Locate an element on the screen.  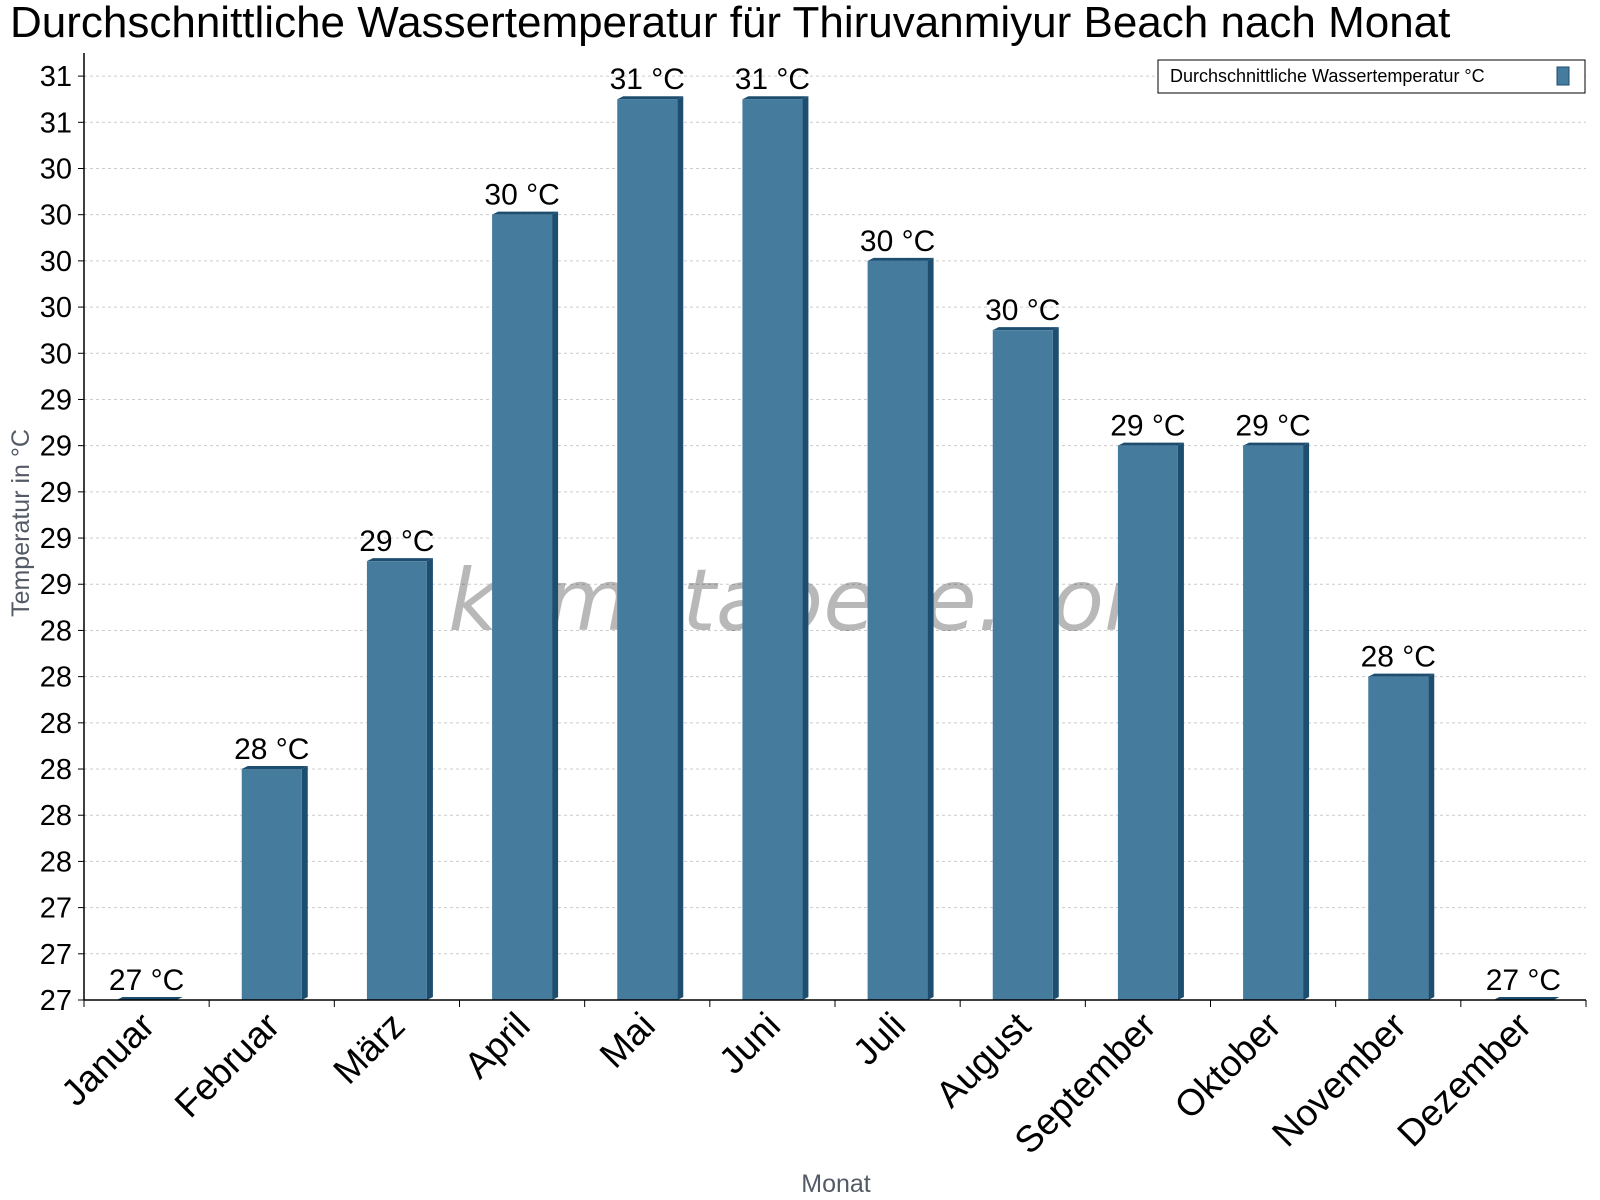
x-tick-label: Juni is located at coordinates (749, 1043).